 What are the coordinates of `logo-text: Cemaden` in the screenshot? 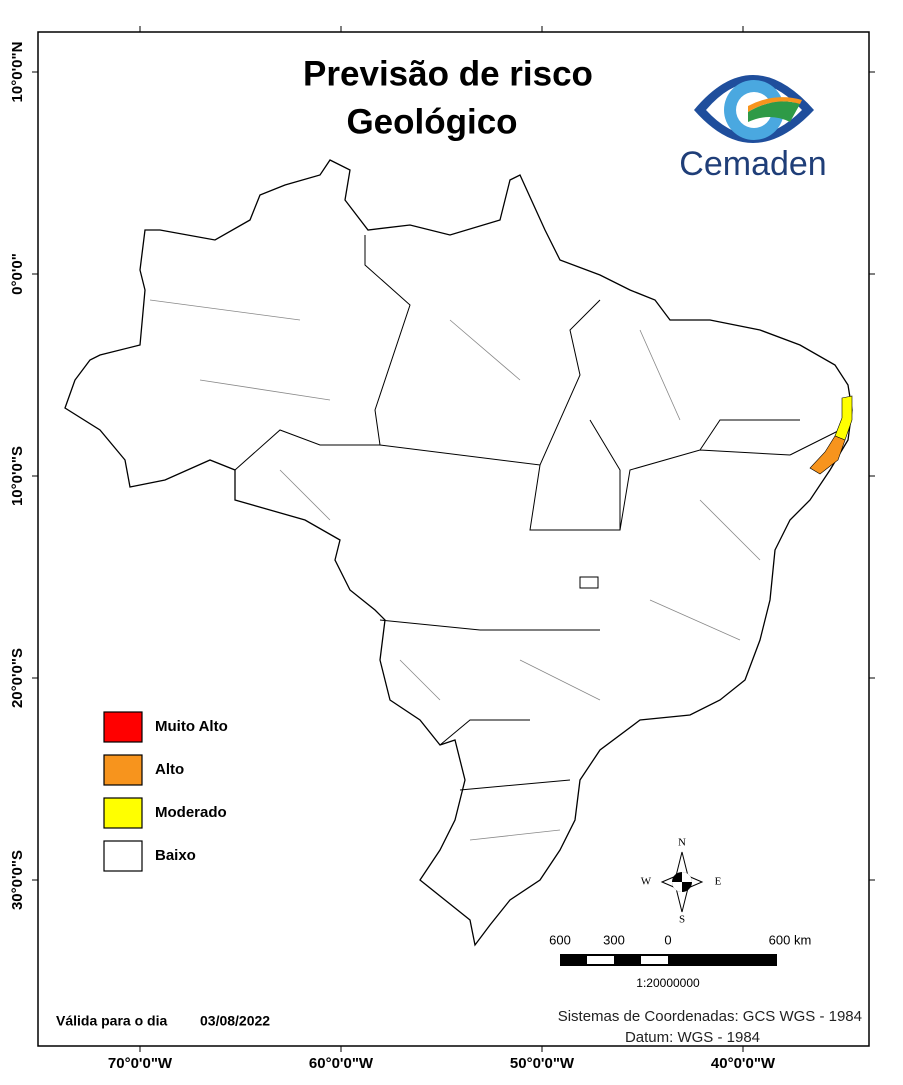 It's located at (752, 164).